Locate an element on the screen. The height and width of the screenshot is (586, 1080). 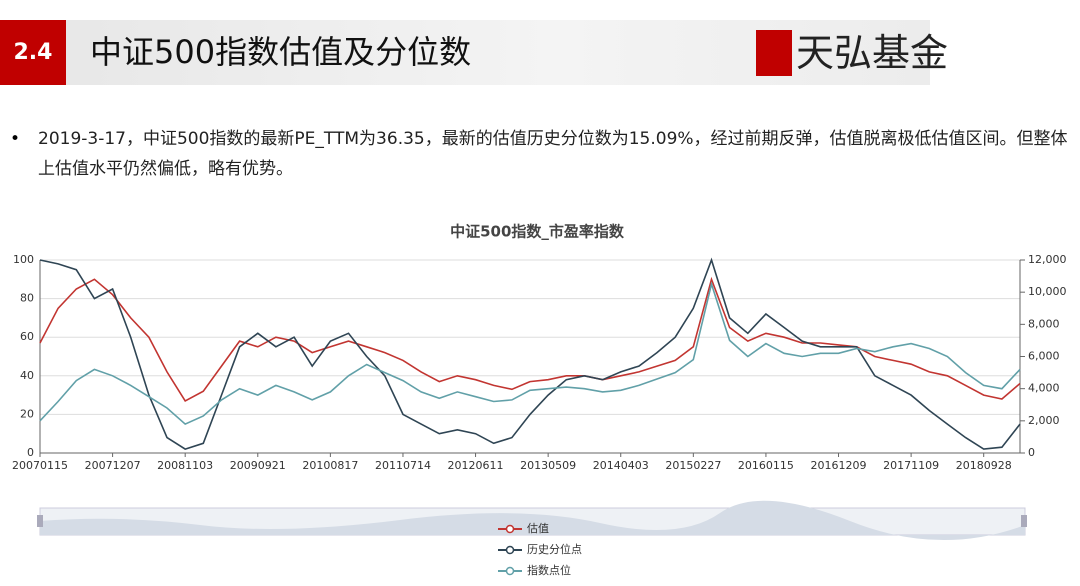
y-tick-label: 80 is located at coordinates (27, 298).